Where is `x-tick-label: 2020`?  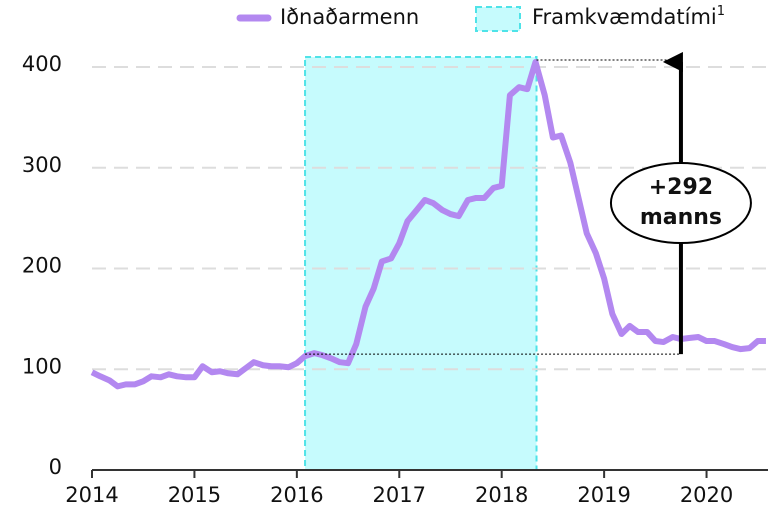
x-tick-label: 2020 is located at coordinates (706, 495).